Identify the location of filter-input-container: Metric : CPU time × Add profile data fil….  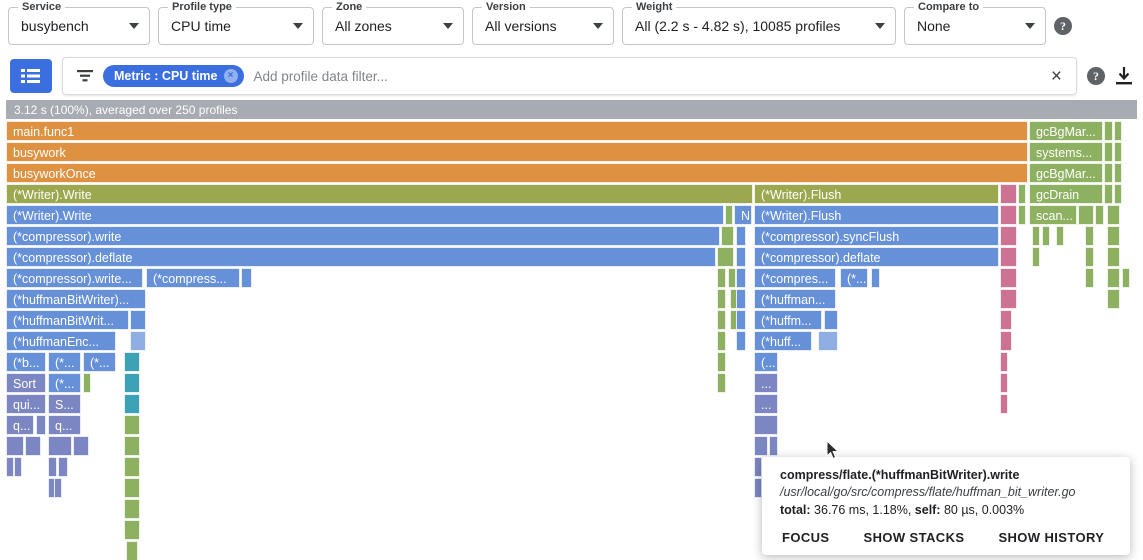
(569, 76).